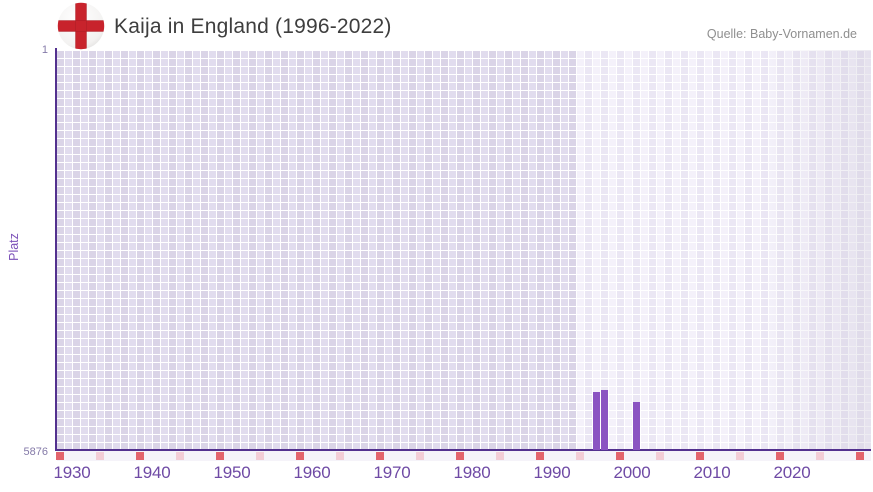  What do you see at coordinates (300, 456) in the screenshot?
I see `x-tick-decade-1960` at bounding box center [300, 456].